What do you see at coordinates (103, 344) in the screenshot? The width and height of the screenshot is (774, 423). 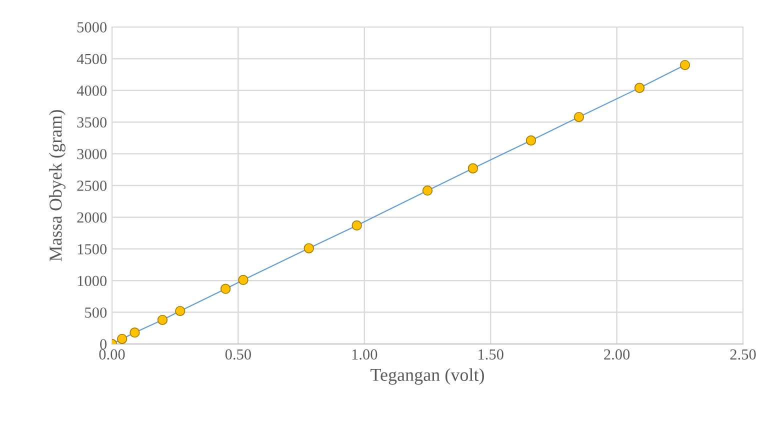 I see `y-tick-label: 0` at bounding box center [103, 344].